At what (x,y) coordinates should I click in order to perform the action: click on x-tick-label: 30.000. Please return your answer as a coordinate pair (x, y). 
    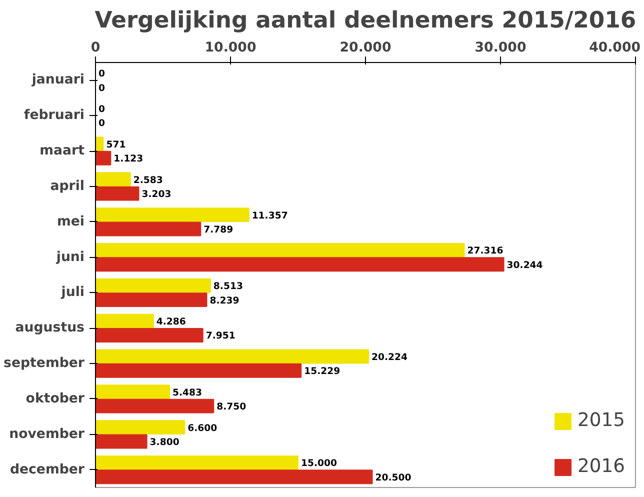
    Looking at the image, I should click on (500, 48).